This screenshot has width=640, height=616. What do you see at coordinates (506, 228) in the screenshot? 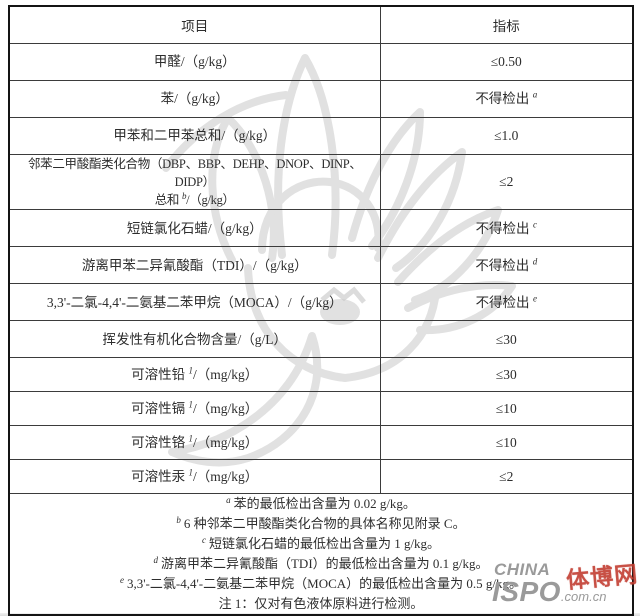
I see `index-cell: 不得检出 c` at bounding box center [506, 228].